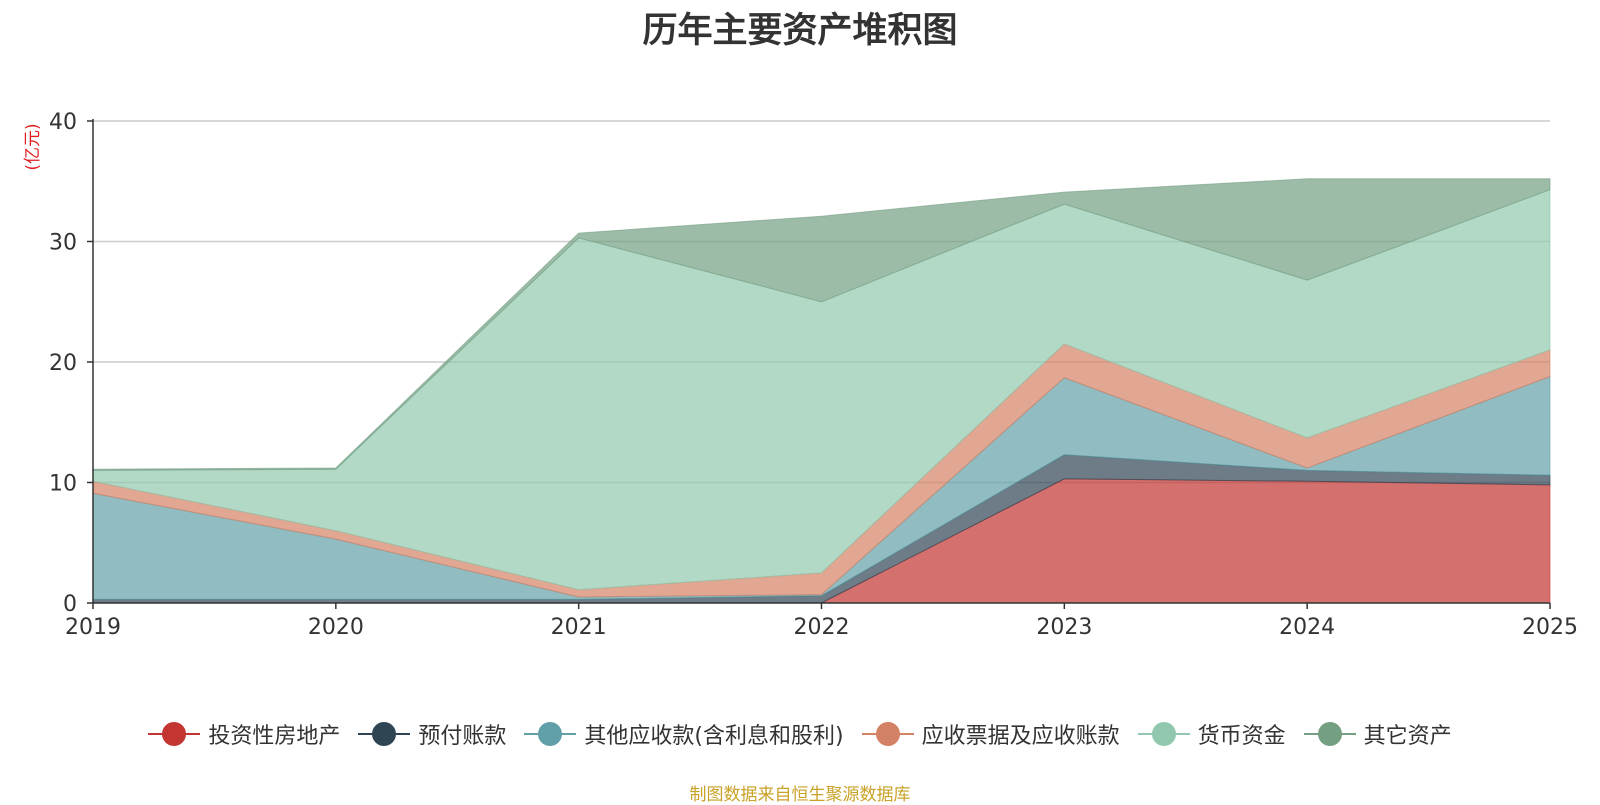  I want to click on x-tick-label: 2023, so click(1064, 627).